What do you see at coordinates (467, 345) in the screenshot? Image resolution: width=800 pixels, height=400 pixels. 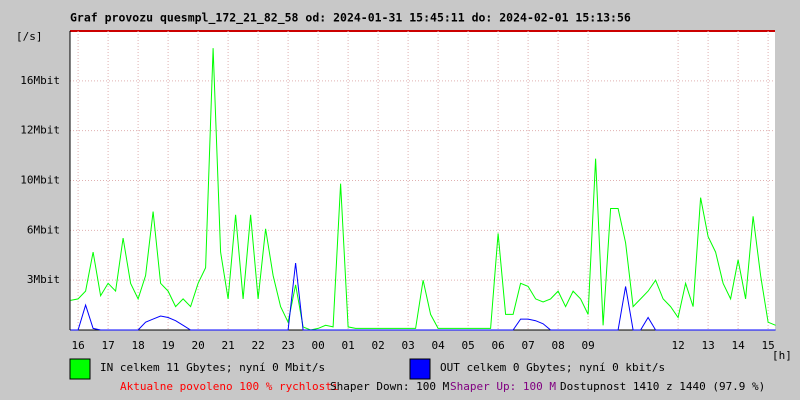 I see `x-tick-label: 05` at bounding box center [467, 345].